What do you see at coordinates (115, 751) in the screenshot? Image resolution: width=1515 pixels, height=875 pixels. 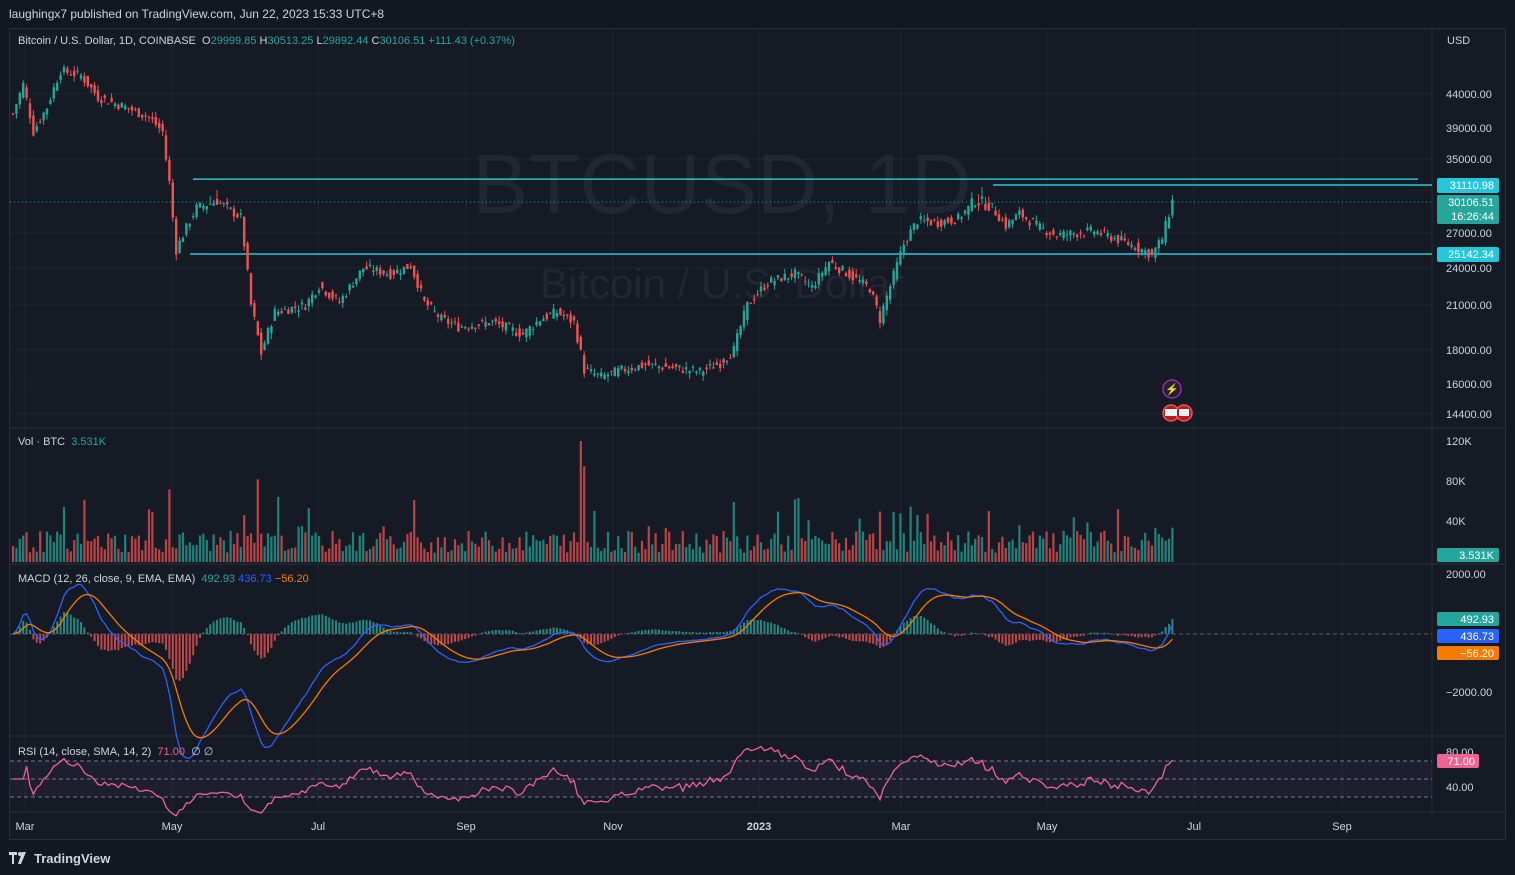 I see `rsi-legend: RSI (14, close, SMA, 14, 2) 71.00 ∅ ∅` at bounding box center [115, 751].